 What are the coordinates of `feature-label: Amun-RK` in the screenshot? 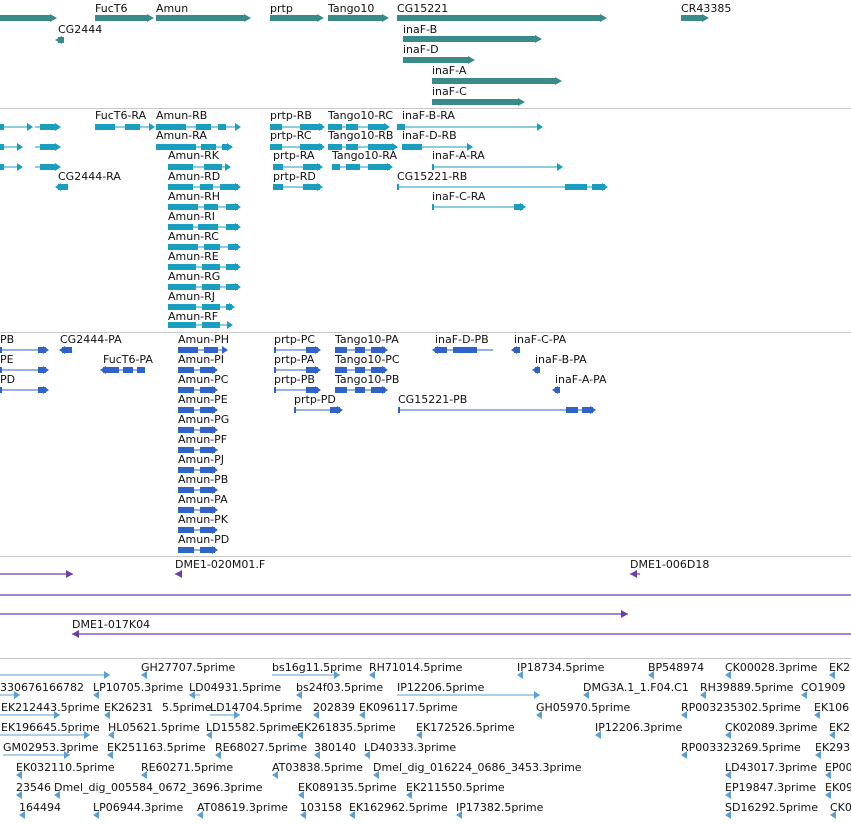 It's located at (194, 155).